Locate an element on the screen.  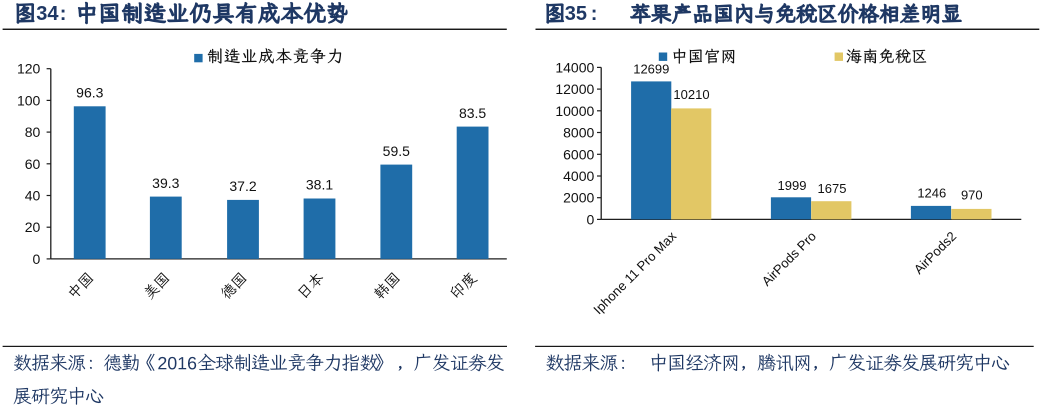
svg-text: AirPods Pro is located at coordinates (789, 259).